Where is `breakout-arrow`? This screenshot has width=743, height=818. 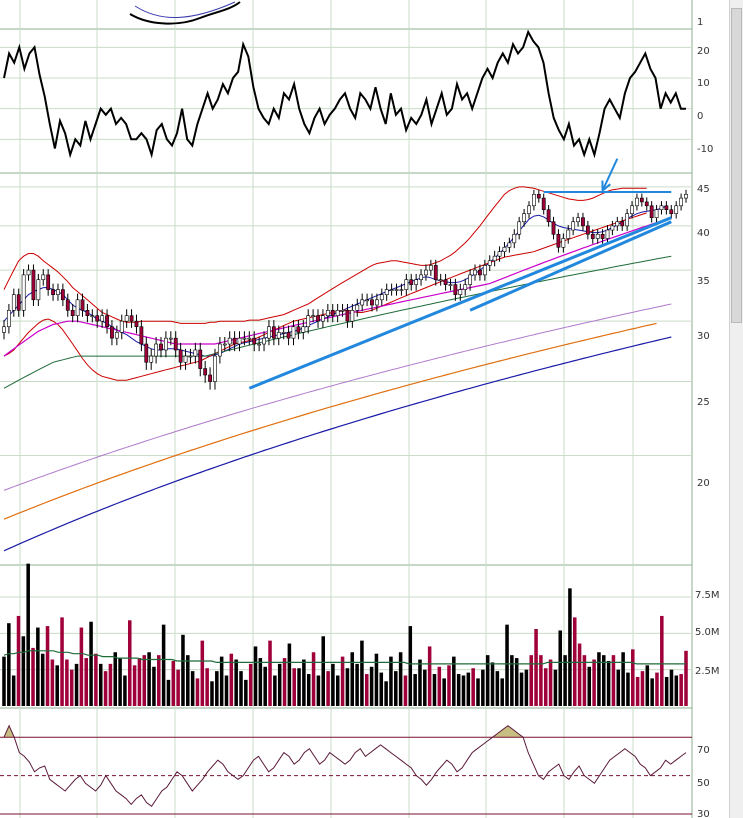
breakout-arrow is located at coordinates (610, 174).